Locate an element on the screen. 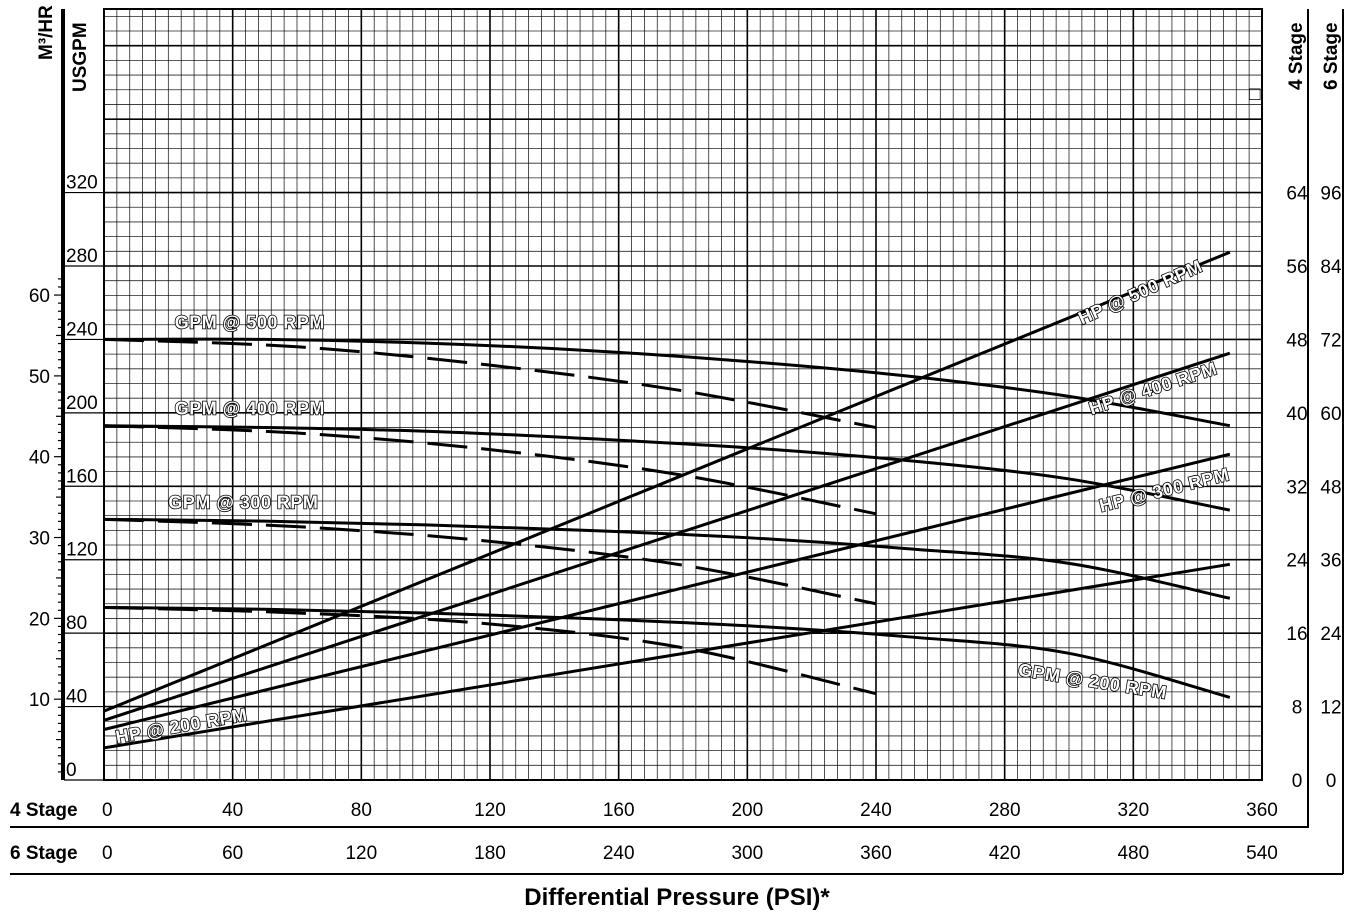  hp4-tick-label: 48 is located at coordinates (1296, 340).